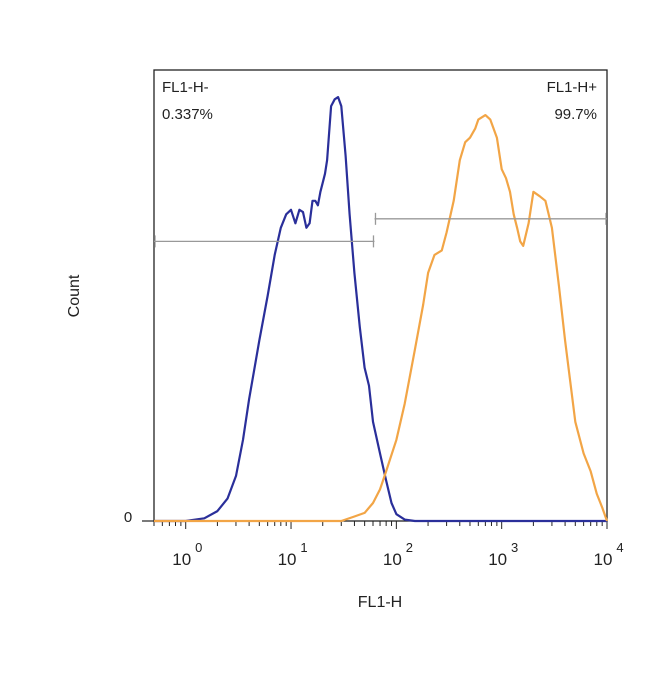  What do you see at coordinates (514, 547) in the screenshot?
I see `x-tick-exponent: 3` at bounding box center [514, 547].